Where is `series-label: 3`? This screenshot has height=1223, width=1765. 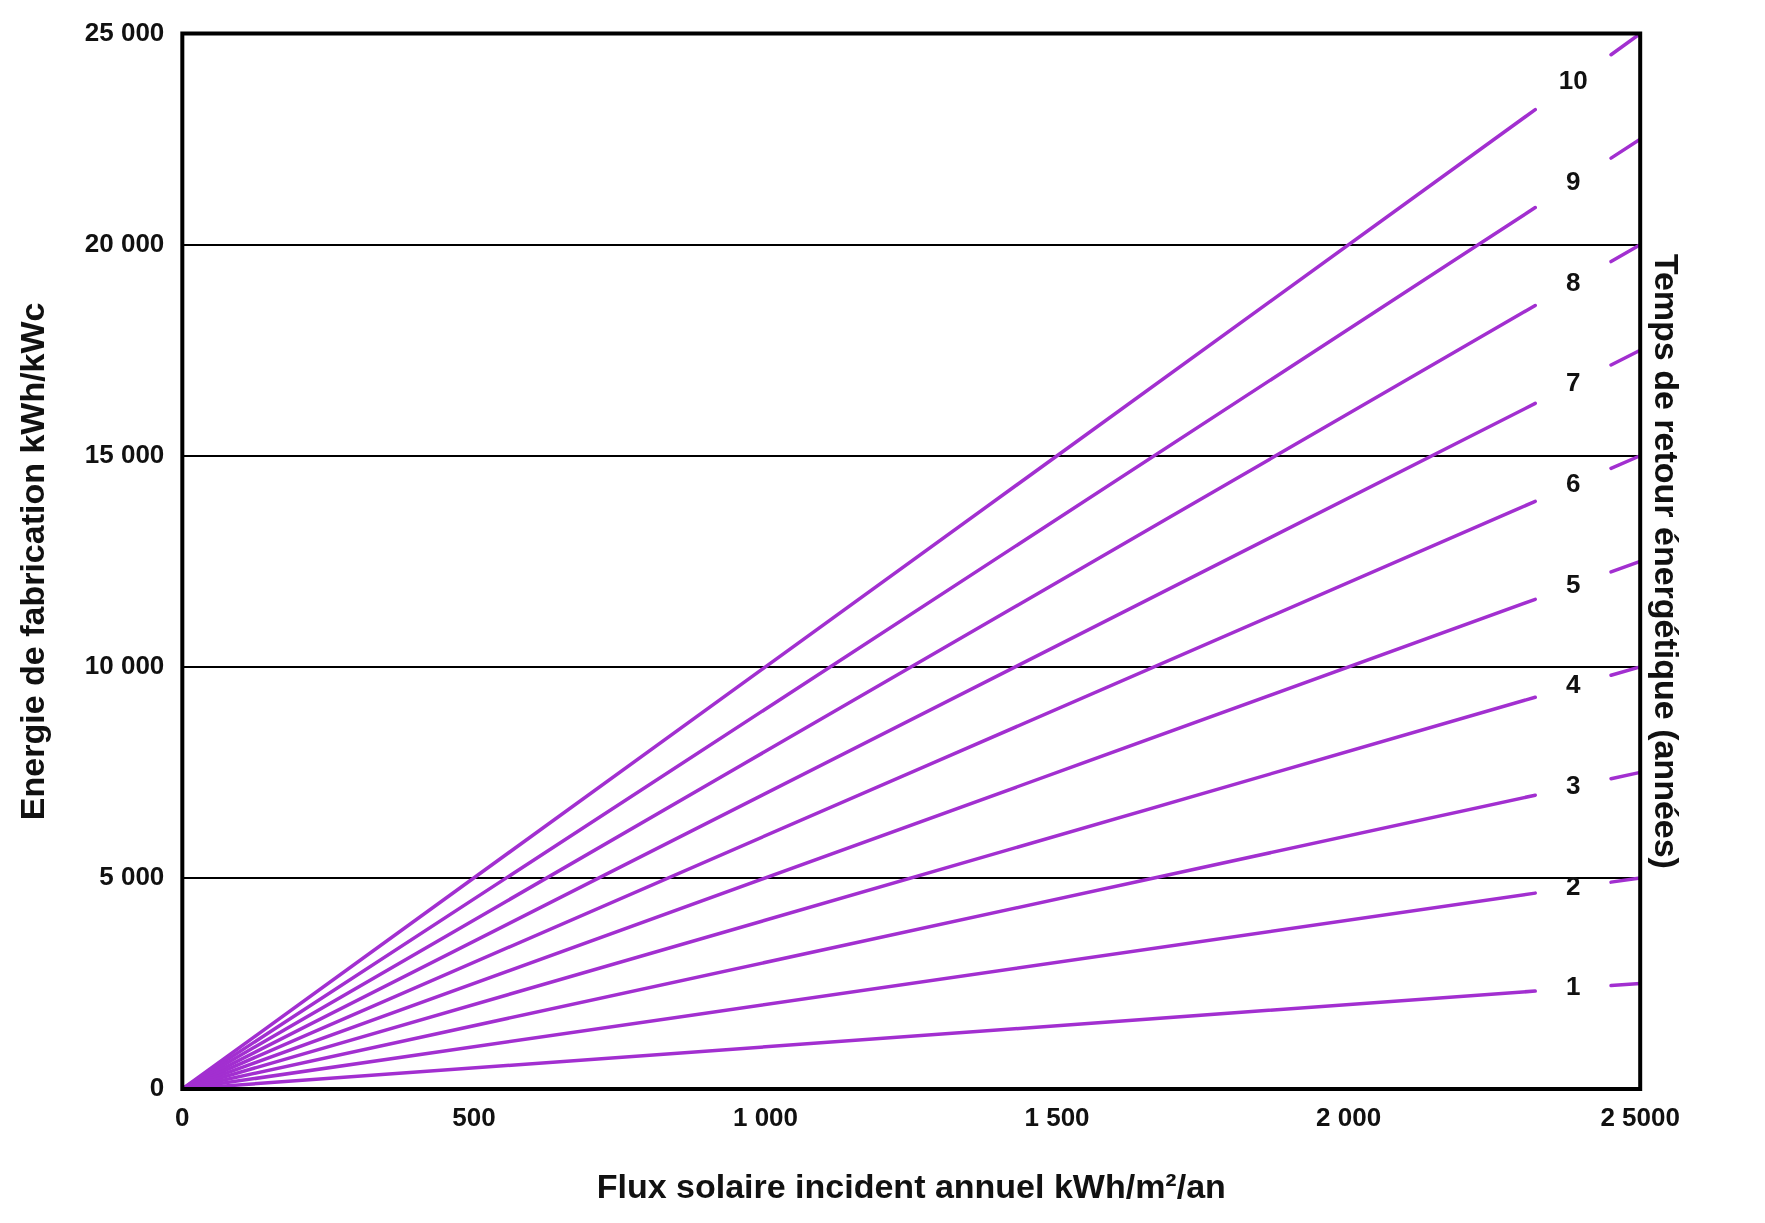
series-label: 3 is located at coordinates (1573, 785).